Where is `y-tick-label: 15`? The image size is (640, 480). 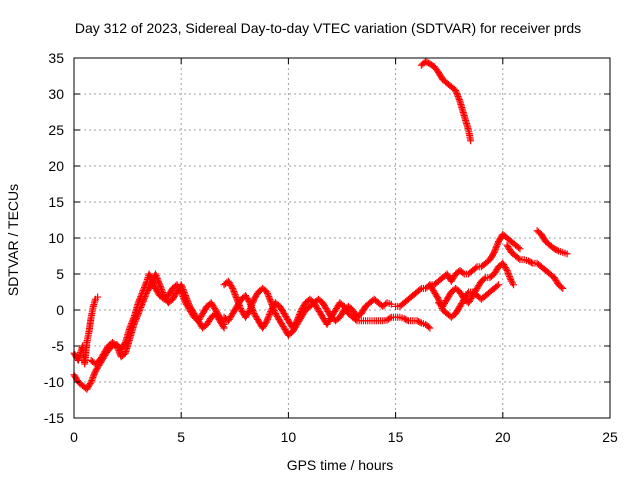 y-tick-label: 15 is located at coordinates (56, 202).